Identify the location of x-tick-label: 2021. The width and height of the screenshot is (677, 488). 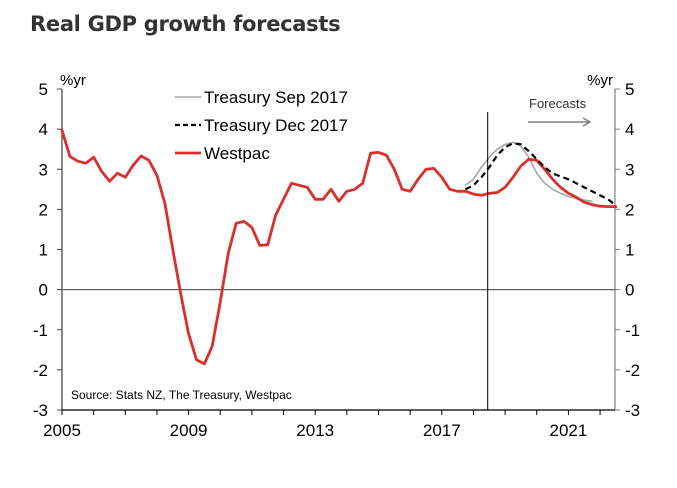
(568, 430).